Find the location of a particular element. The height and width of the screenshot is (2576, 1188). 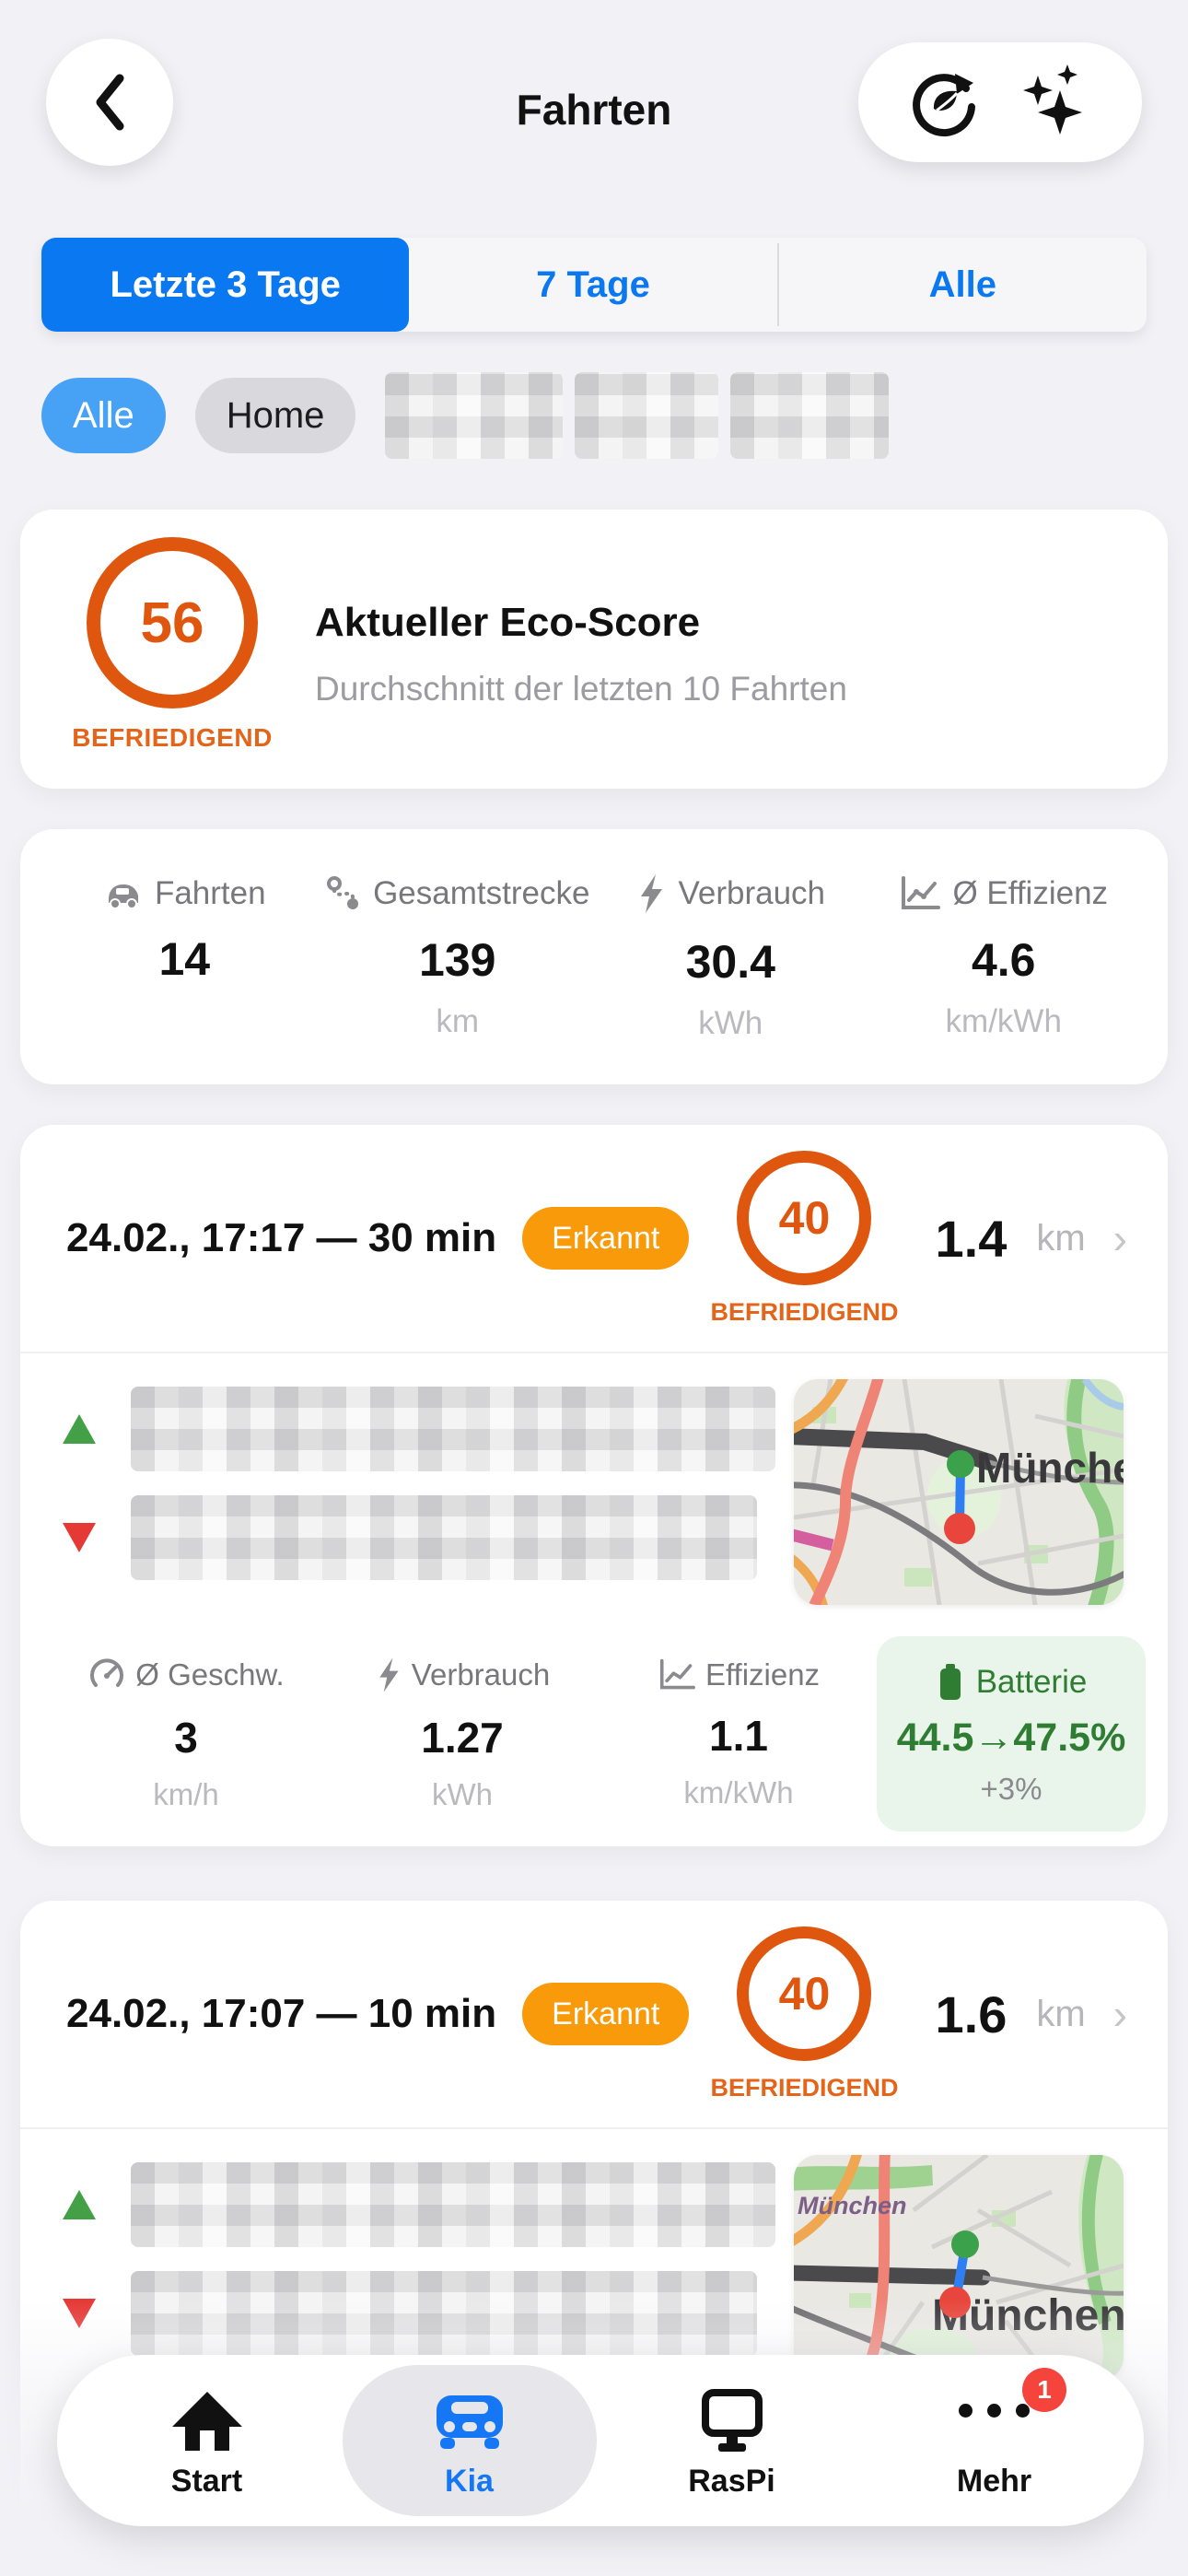

stat-unit: km/kWh is located at coordinates (1004, 1020).